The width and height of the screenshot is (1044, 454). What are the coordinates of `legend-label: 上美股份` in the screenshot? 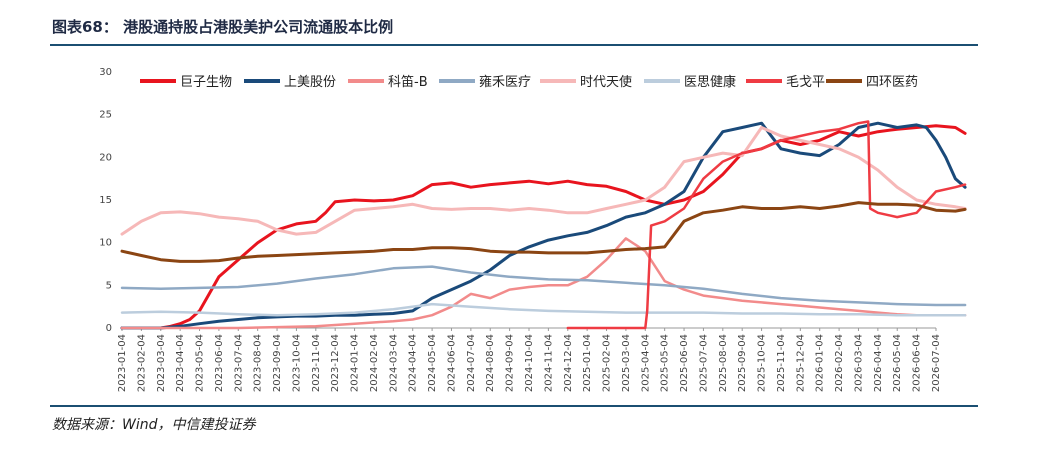 It's located at (310, 82).